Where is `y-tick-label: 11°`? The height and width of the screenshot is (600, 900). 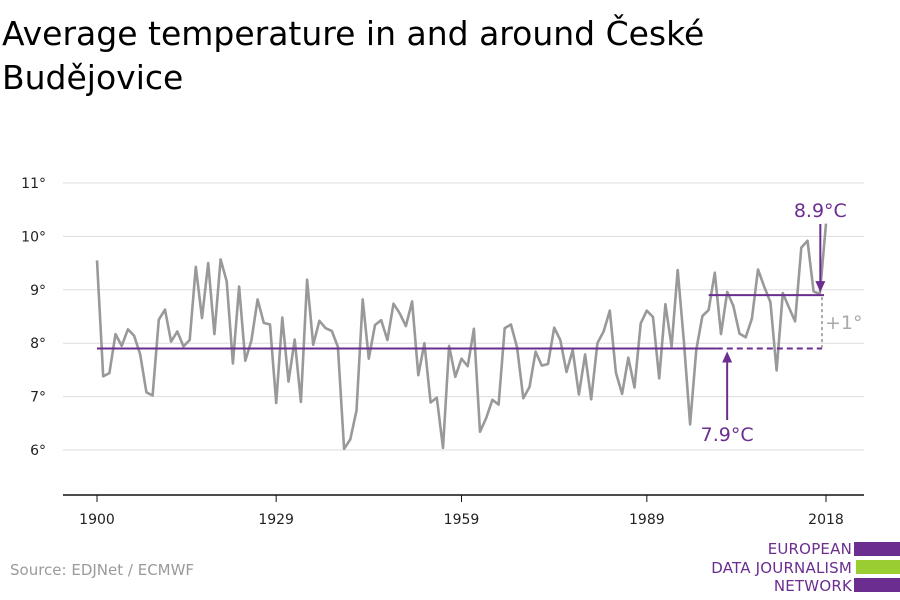
y-tick-label: 11° is located at coordinates (33, 184).